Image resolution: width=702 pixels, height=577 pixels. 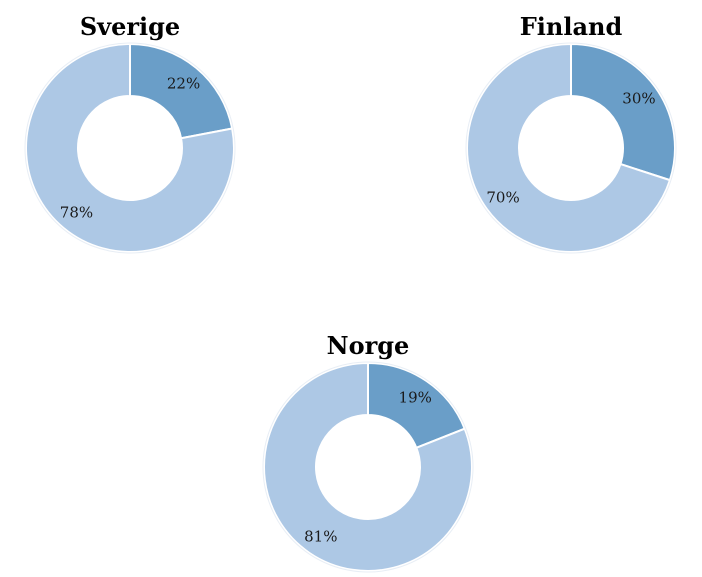 I want to click on donut-chart-norge: Norge 19% 81%, so click(x=368, y=453).